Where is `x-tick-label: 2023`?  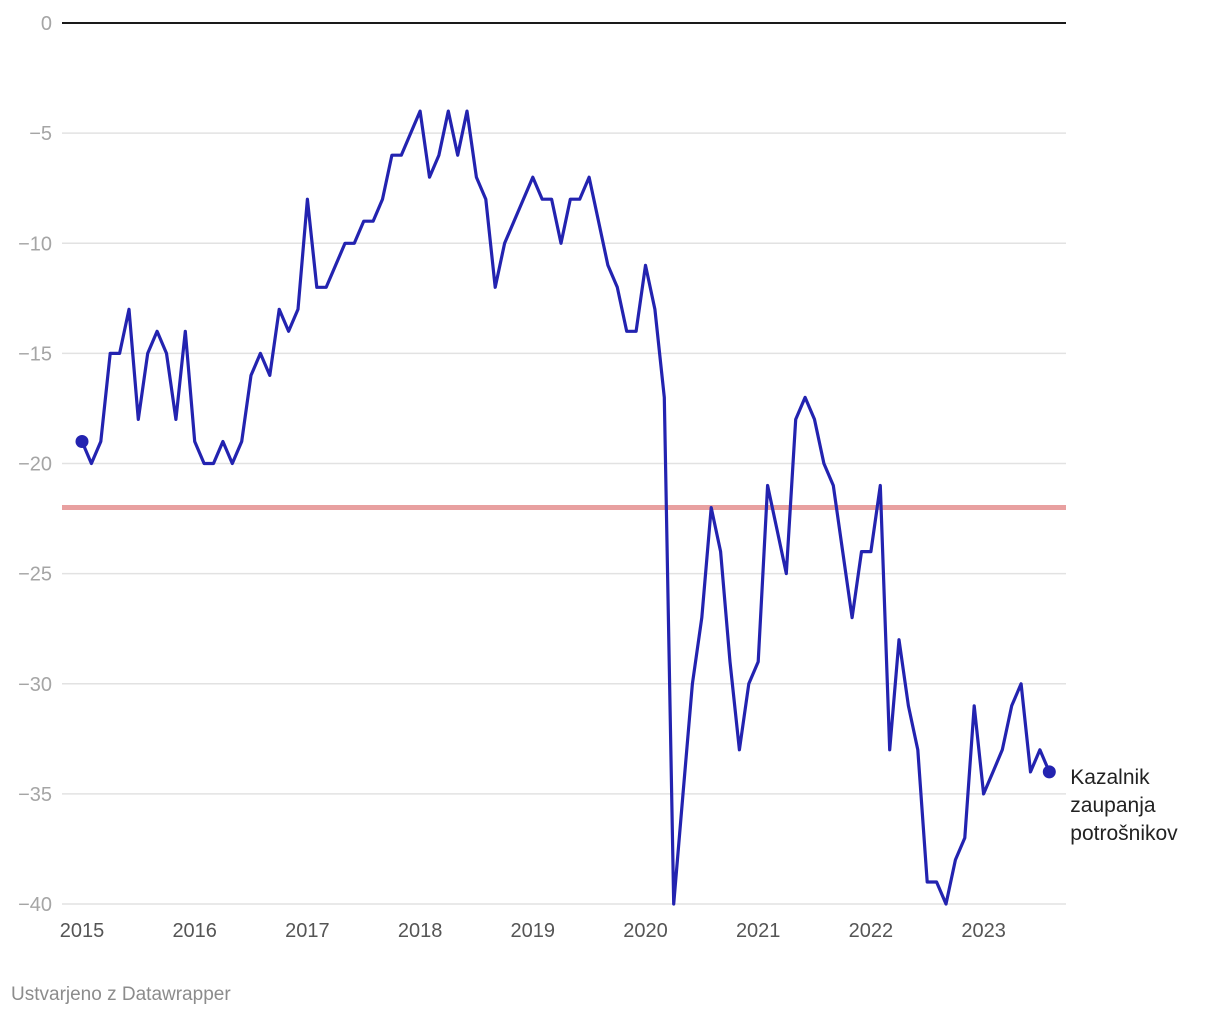
x-tick-label: 2023 is located at coordinates (983, 931).